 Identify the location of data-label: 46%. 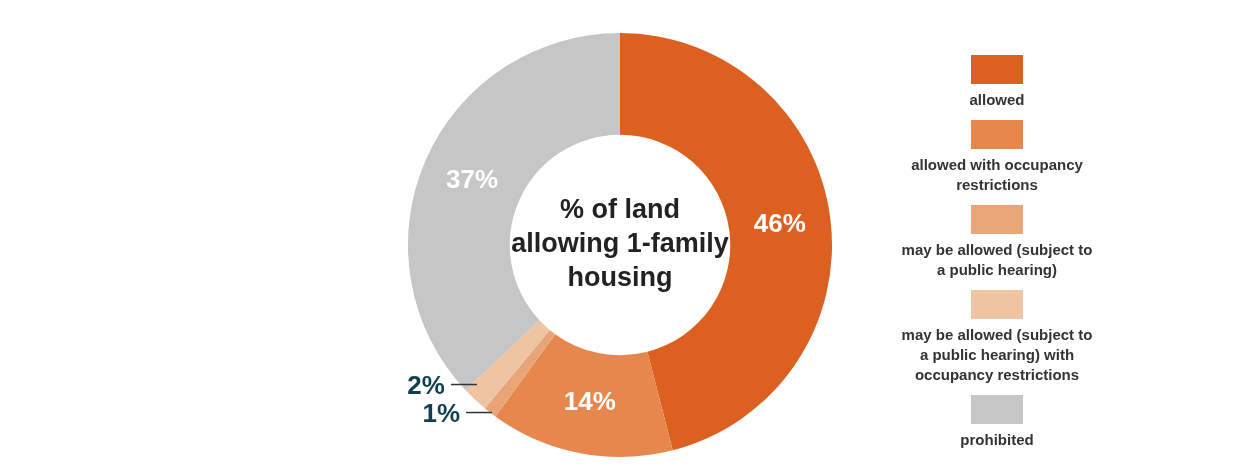
(779, 222).